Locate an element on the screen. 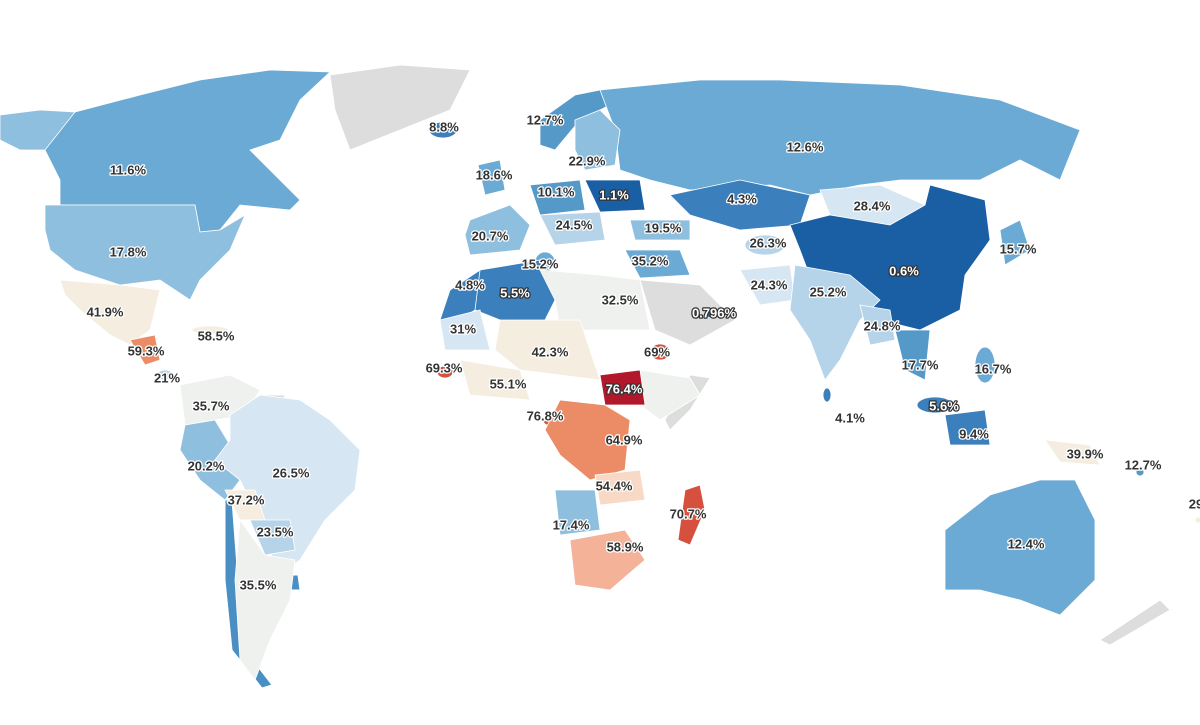 The height and width of the screenshot is (725, 1200). country-label: 37.2% is located at coordinates (246, 499).